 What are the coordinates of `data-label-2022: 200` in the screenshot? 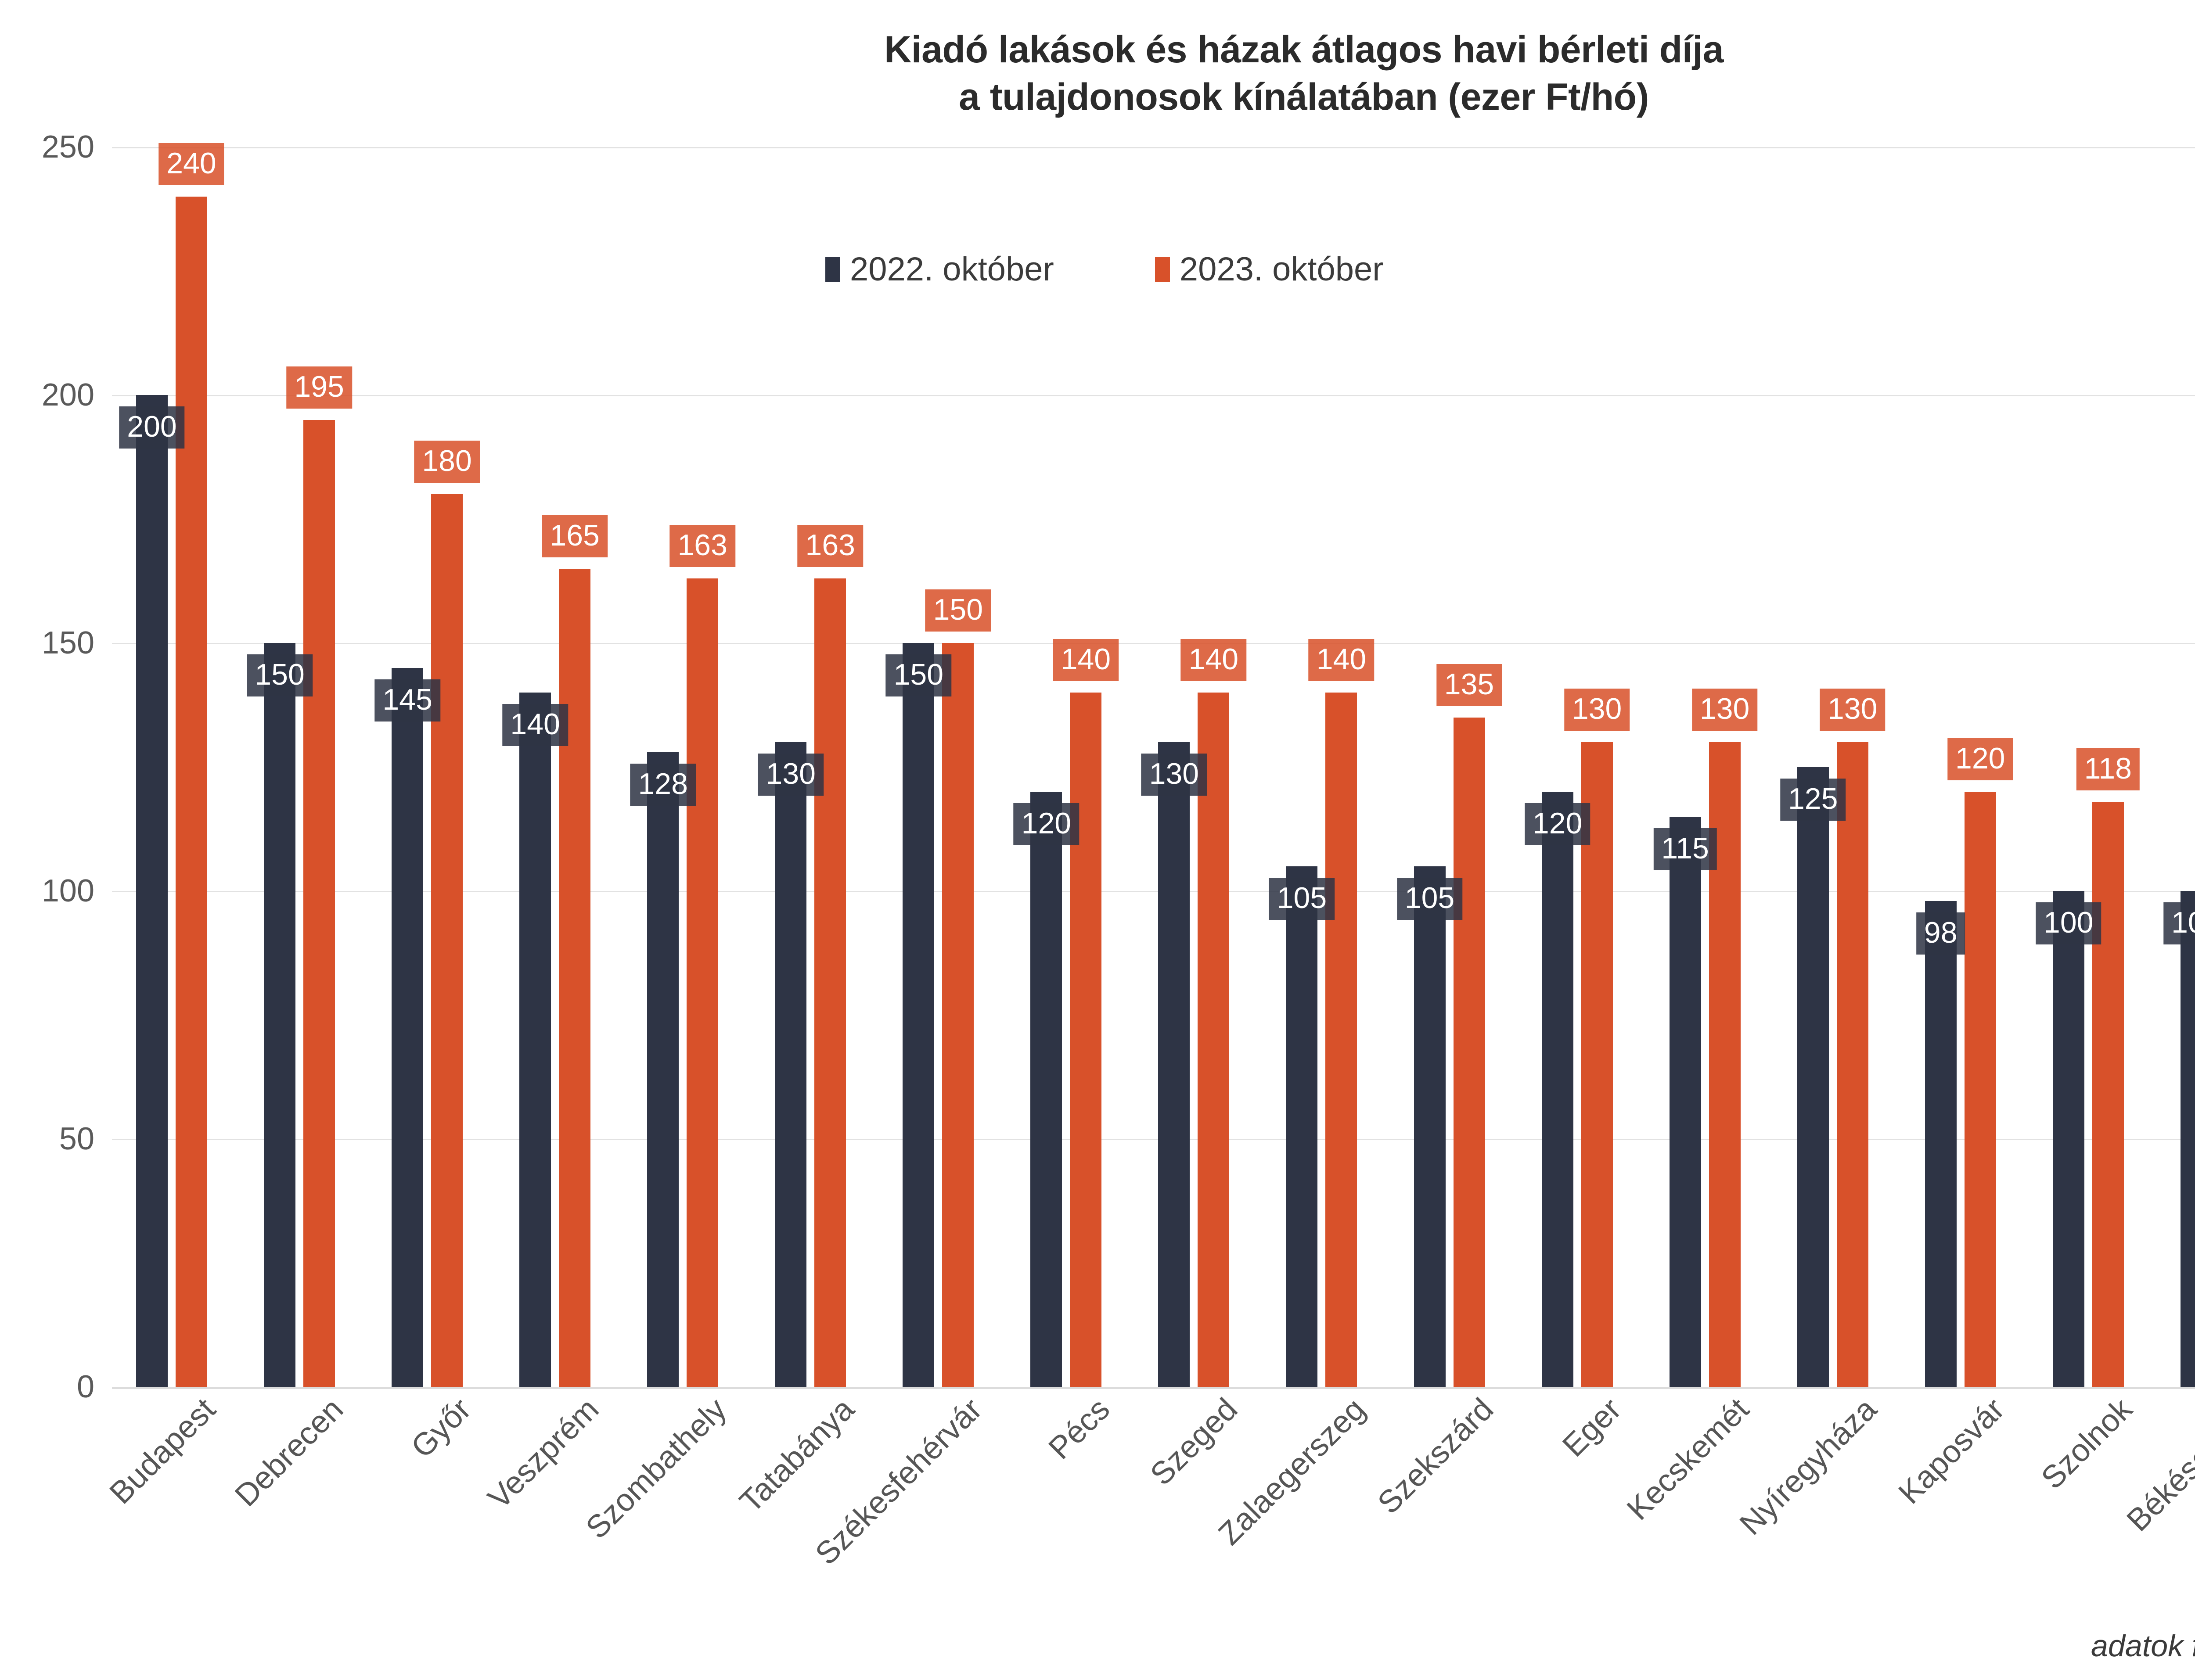 It's located at (152, 427).